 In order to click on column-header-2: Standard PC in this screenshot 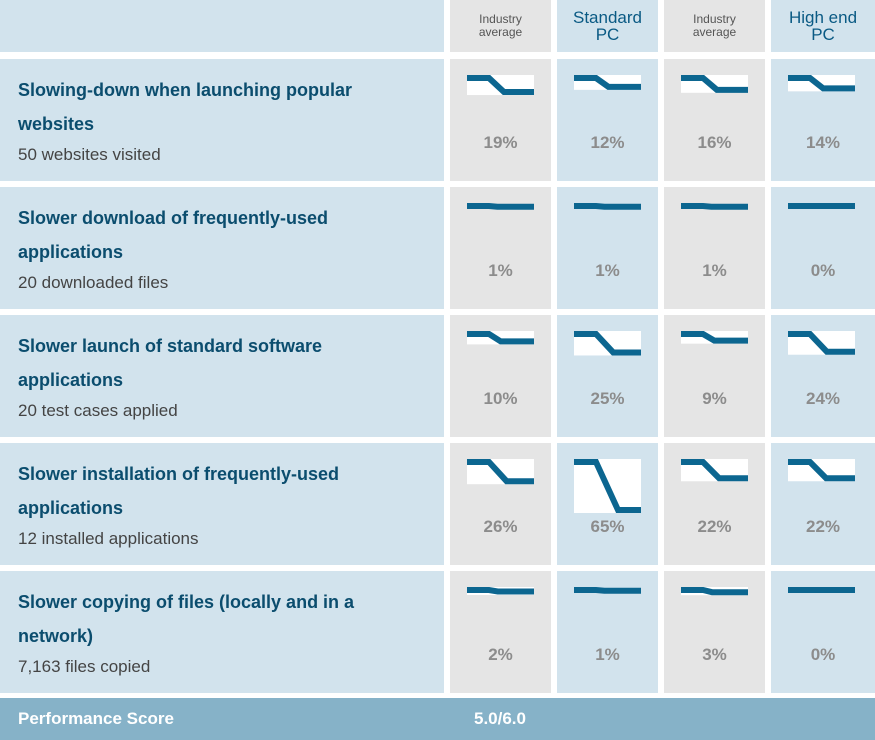, I will do `click(607, 26)`.